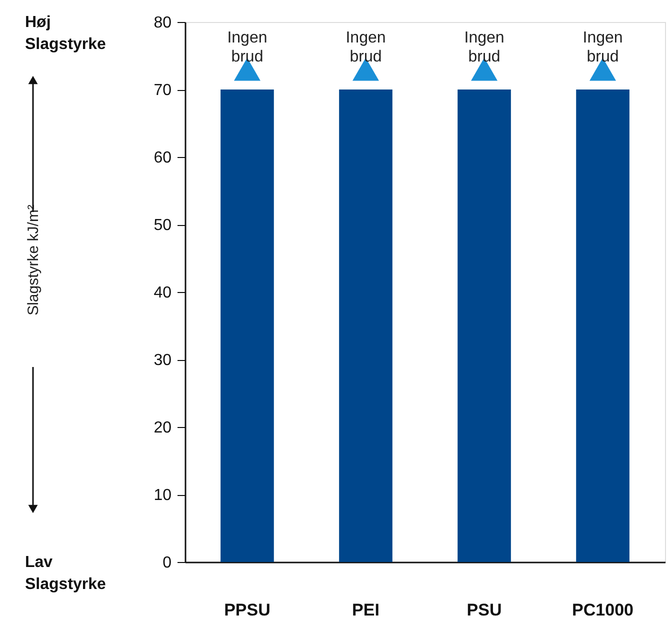 Image resolution: width=671 pixels, height=627 pixels. I want to click on text: Høj Slagstyrke, so click(65, 33).